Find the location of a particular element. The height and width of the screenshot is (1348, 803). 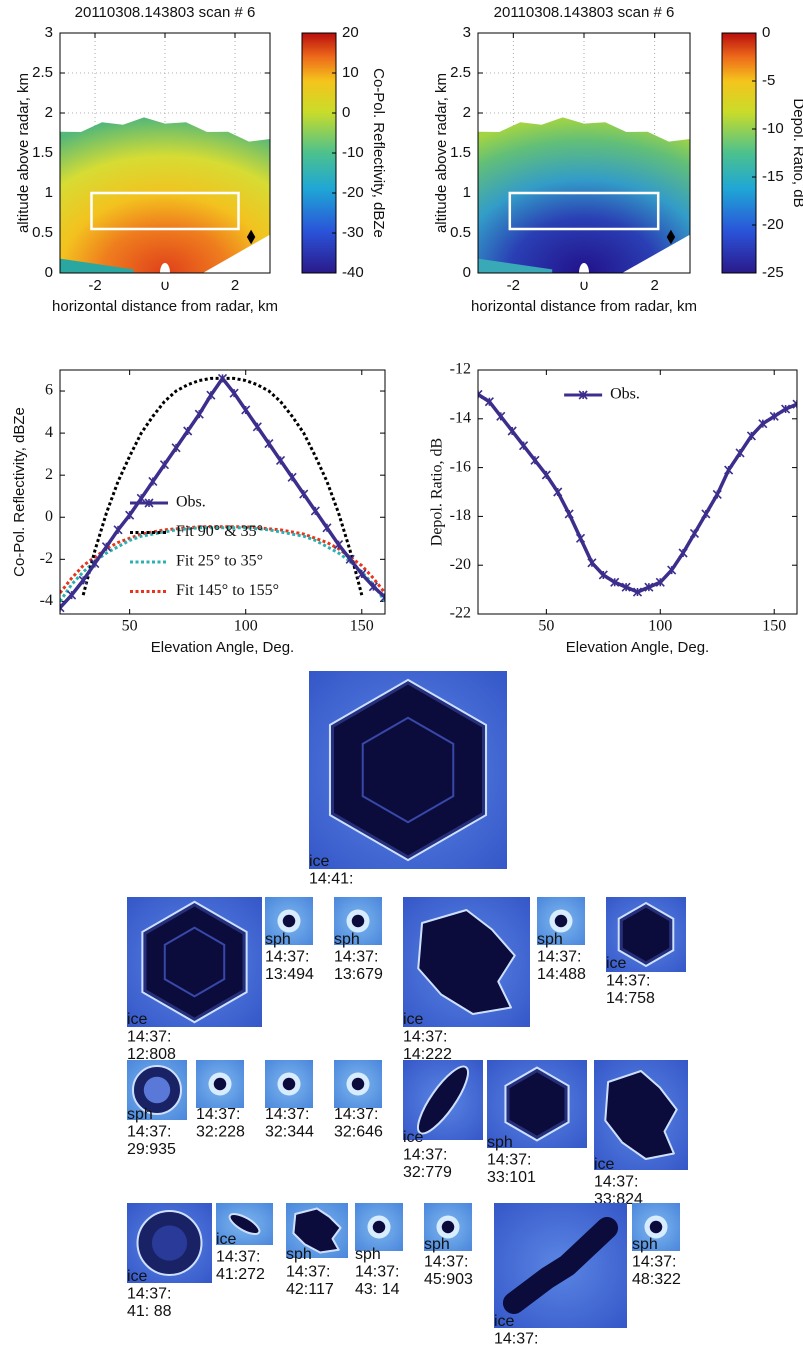

crystal-inner is located at coordinates (408, 770).